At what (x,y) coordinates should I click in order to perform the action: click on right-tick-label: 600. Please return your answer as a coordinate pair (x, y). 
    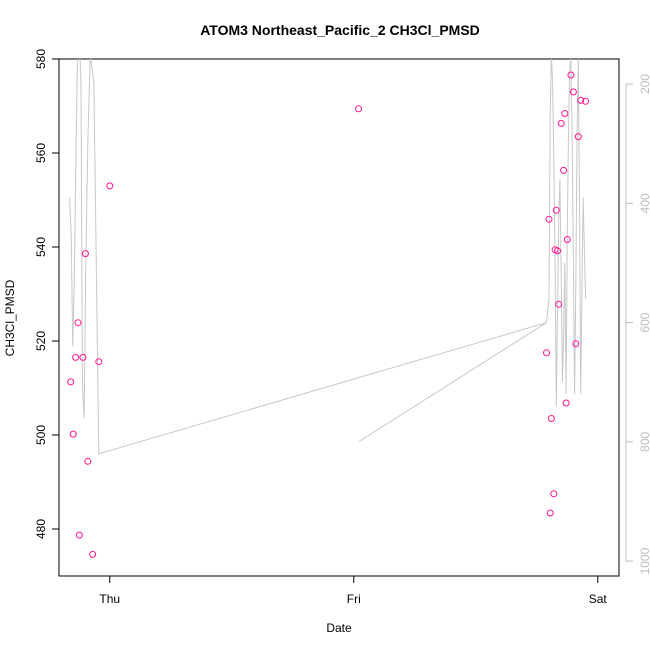
    Looking at the image, I should click on (644, 322).